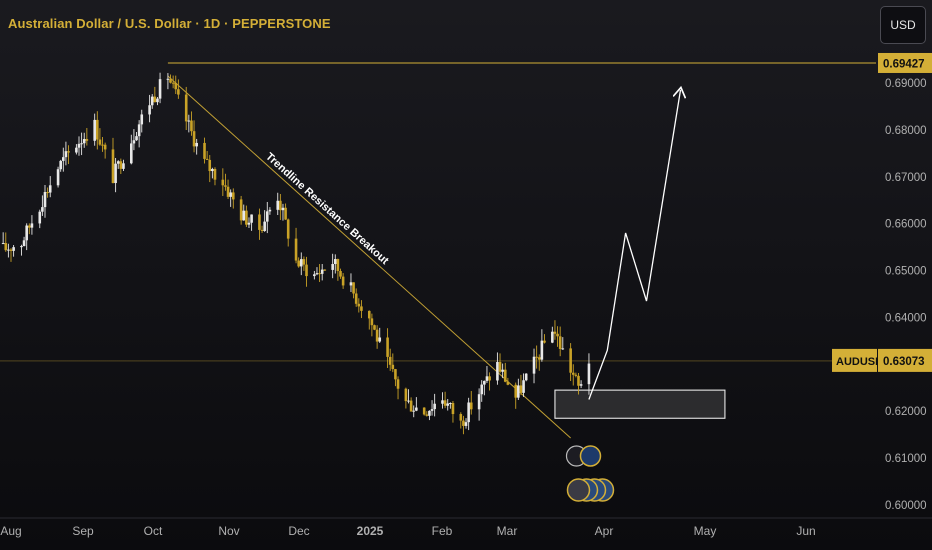 This screenshot has width=932, height=550. Describe the element at coordinates (634, 245) in the screenshot. I see `projection-path` at that location.